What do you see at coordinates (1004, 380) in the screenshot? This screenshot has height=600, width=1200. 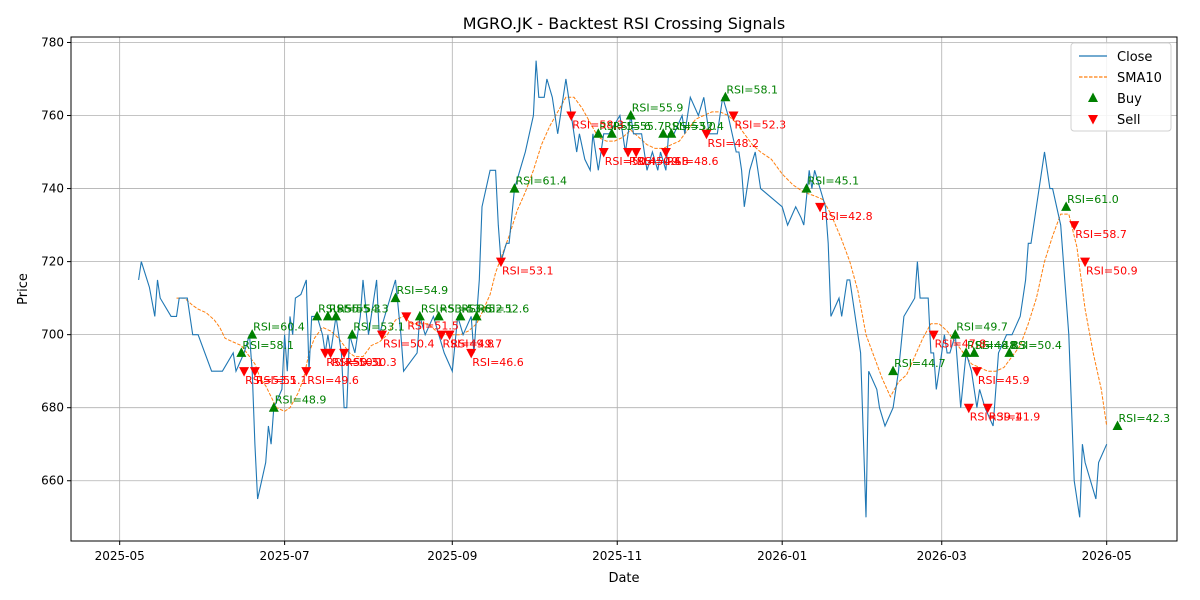 I see `sell-label: RSI=45.9` at bounding box center [1004, 380].